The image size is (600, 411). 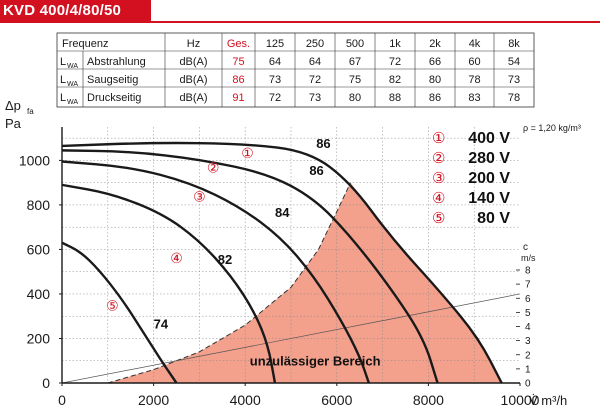 What do you see at coordinates (336, 400) in the screenshot?
I see `x-tick-label: 6000` at bounding box center [336, 400].